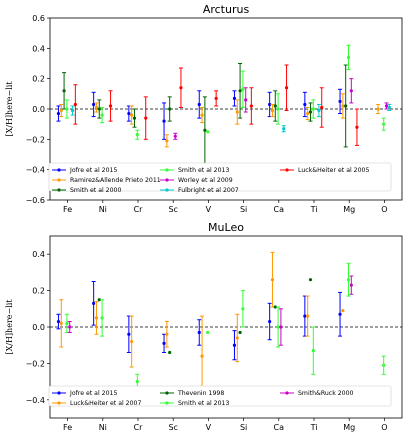 This screenshot has width=415, height=441. Describe the element at coordinates (333, 170) in the screenshot. I see `legend-entry: Luck&Heiter et al 2005` at that location.